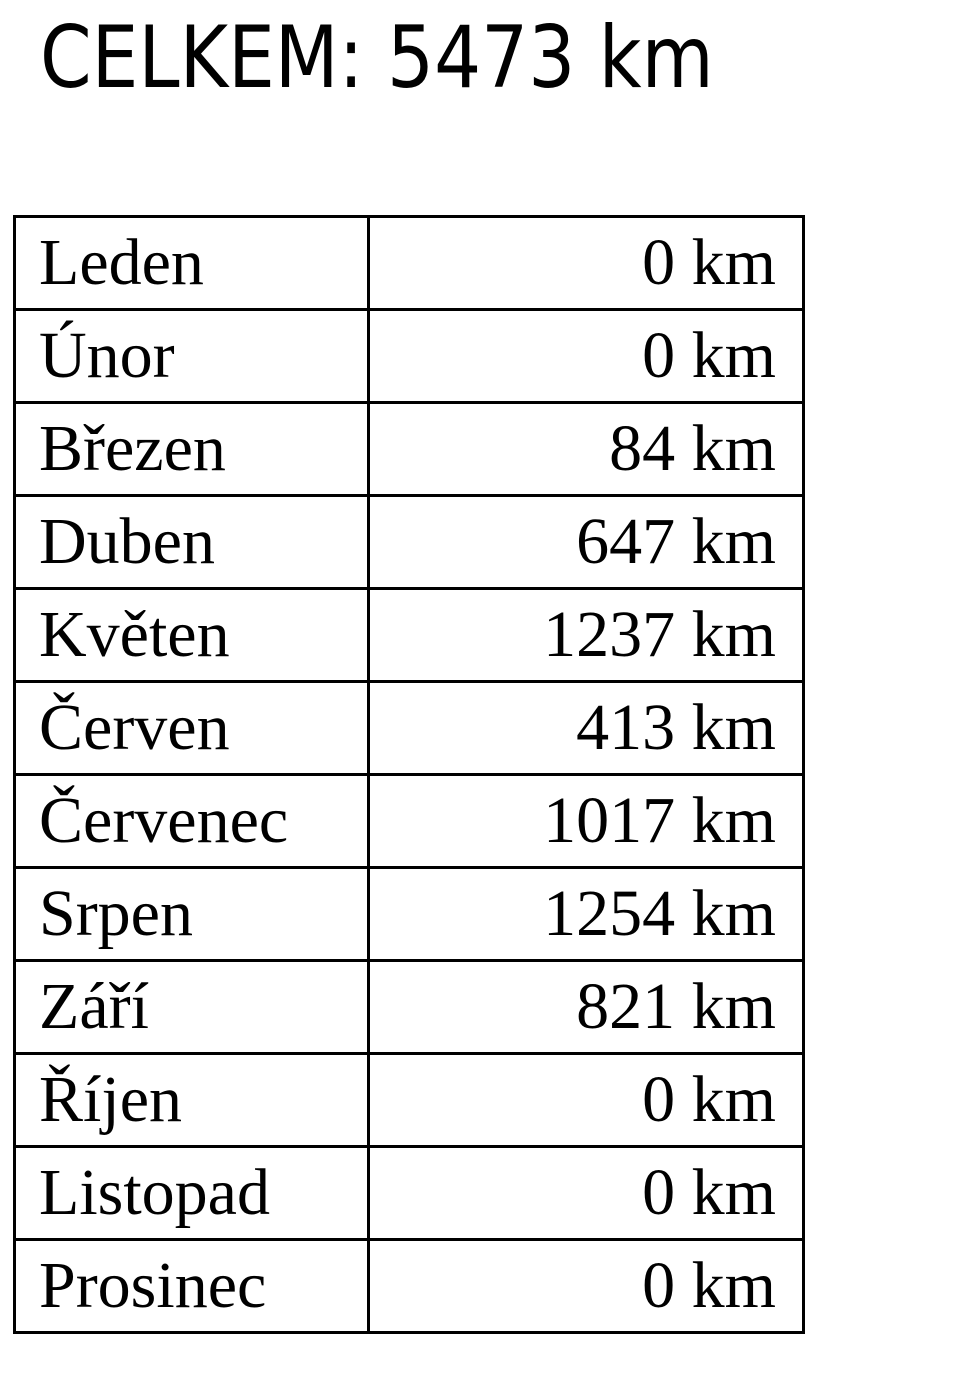 The image size is (960, 1388). Describe the element at coordinates (586, 821) in the screenshot. I see `distance-cell: 1017 km` at that location.